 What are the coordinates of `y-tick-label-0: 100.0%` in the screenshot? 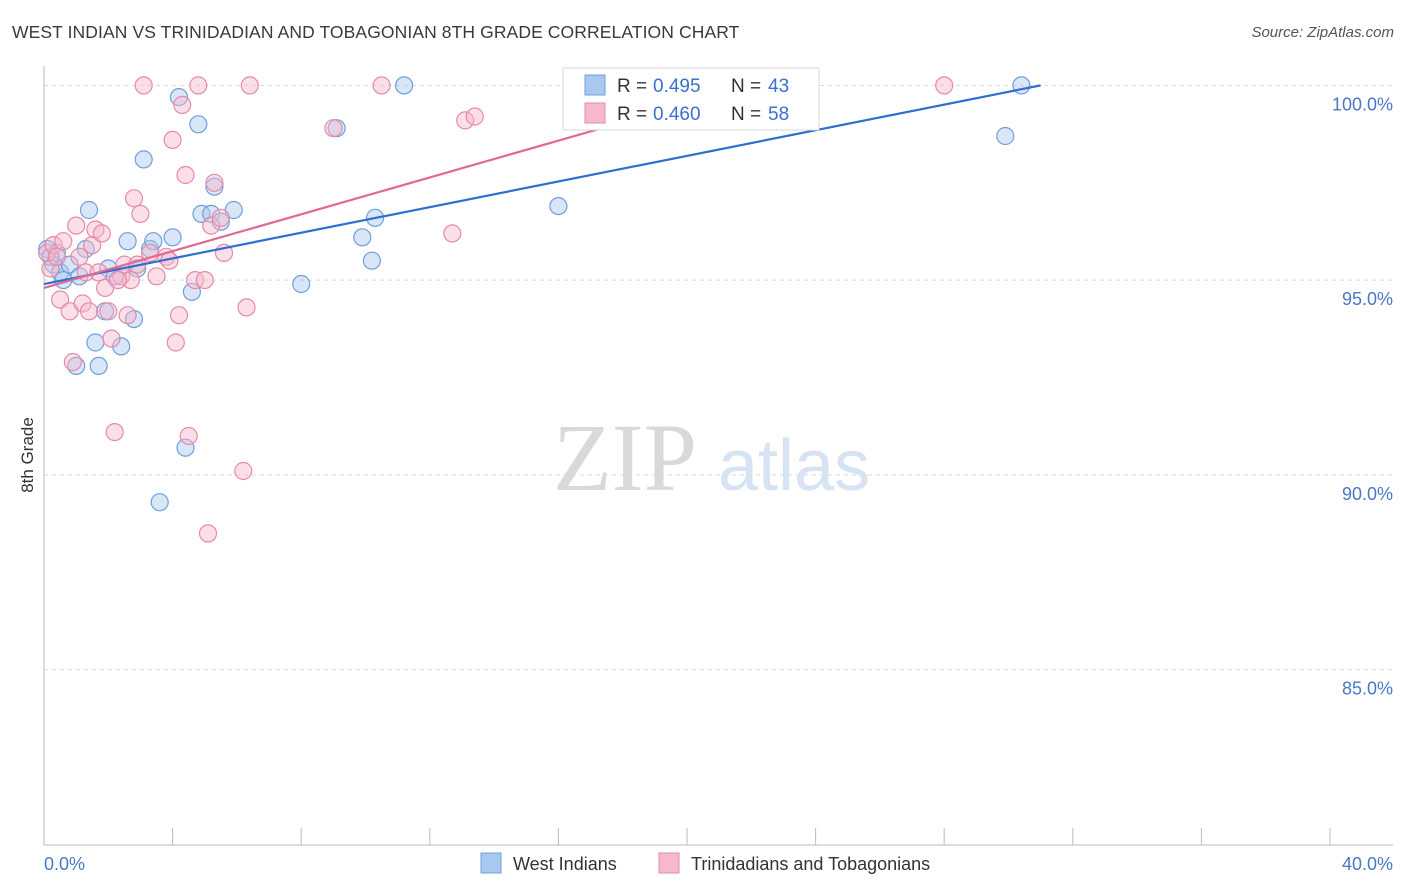 It's located at (1362, 104).